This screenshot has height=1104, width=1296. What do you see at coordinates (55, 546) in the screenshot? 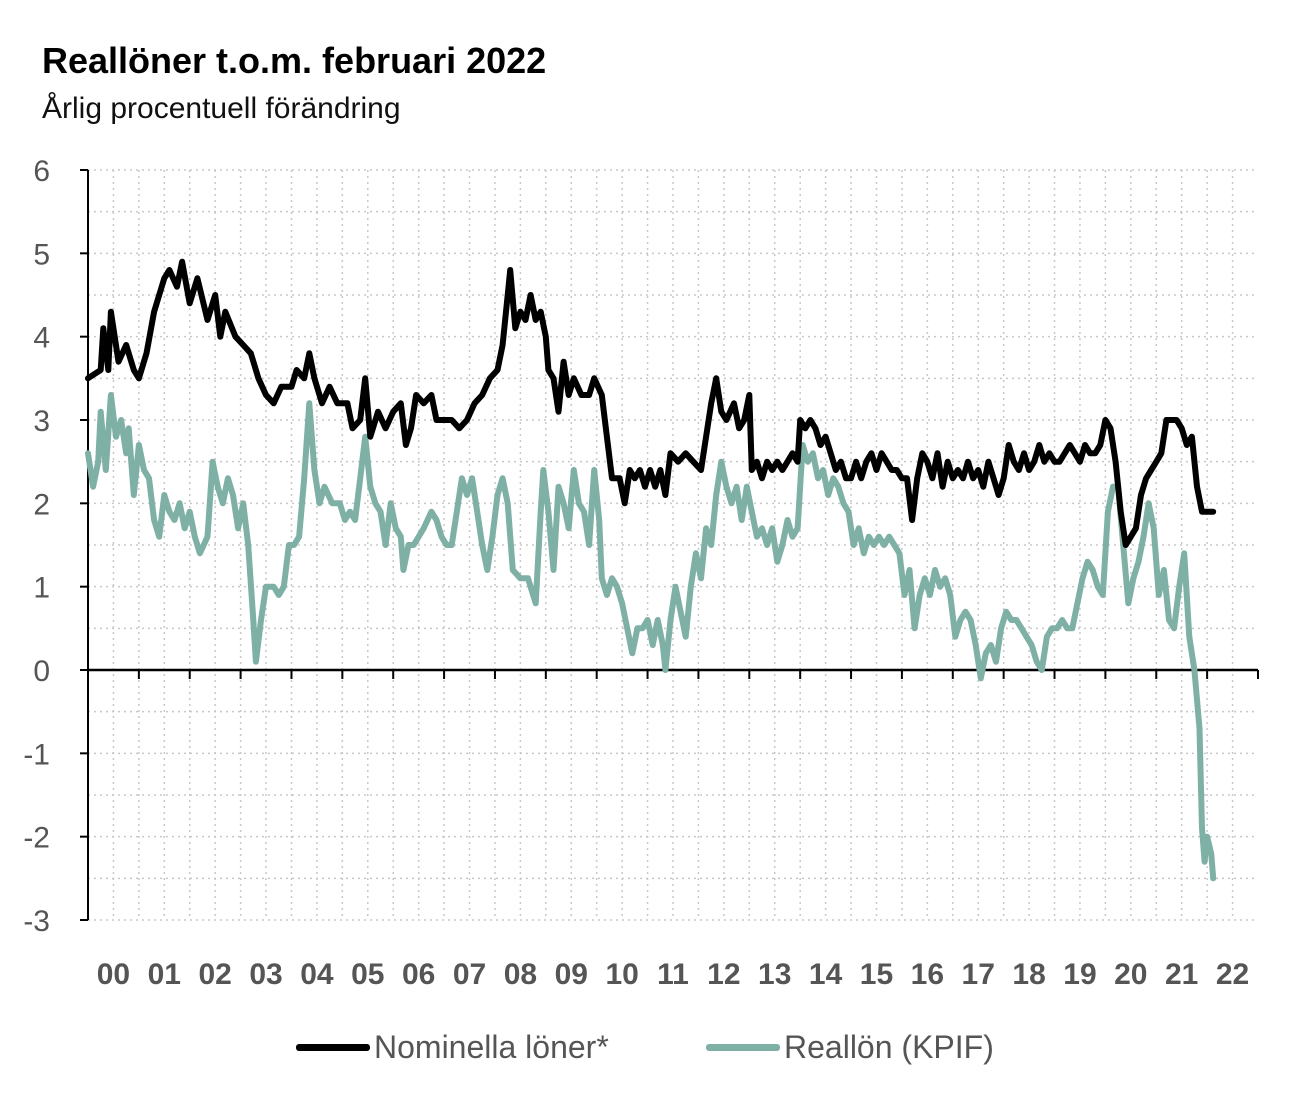
I see `y-axis-ticks: 6 5 4 3 2 1 0 -1 -2 -3` at bounding box center [55, 546].